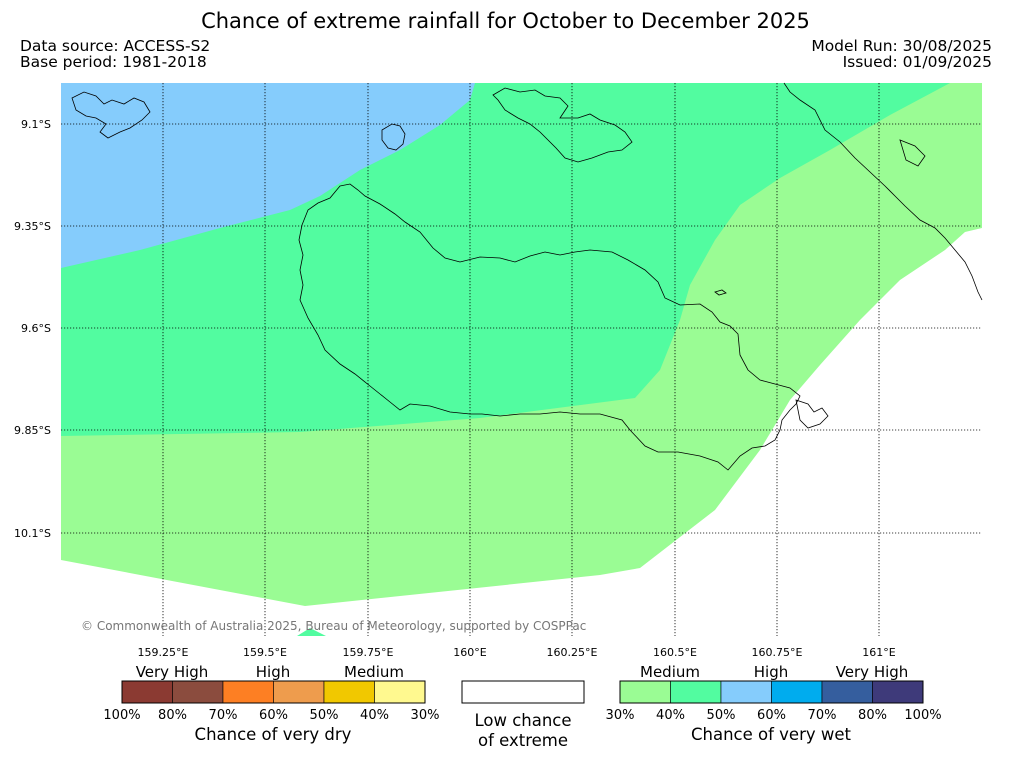 The height and width of the screenshot is (758, 1011). I want to click on region-wet-high, so click(268, 175).